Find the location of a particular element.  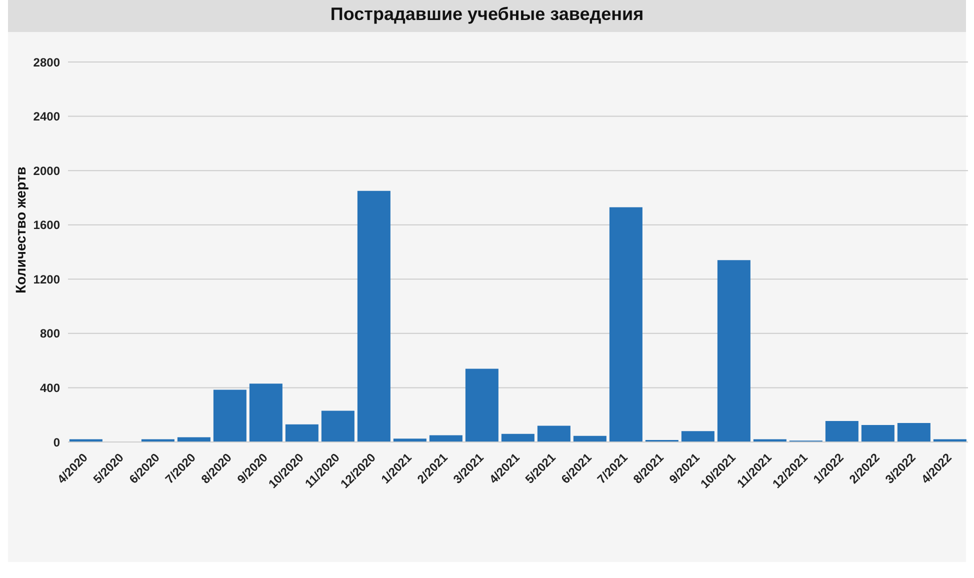

y-tick-label: 2800 is located at coordinates (46, 62).